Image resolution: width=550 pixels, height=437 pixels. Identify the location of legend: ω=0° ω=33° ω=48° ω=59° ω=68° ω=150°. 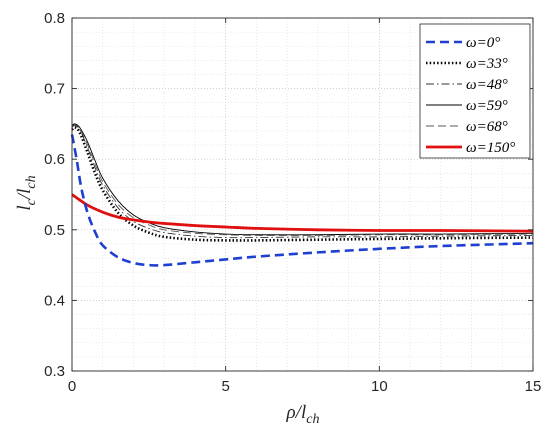
(475, 91).